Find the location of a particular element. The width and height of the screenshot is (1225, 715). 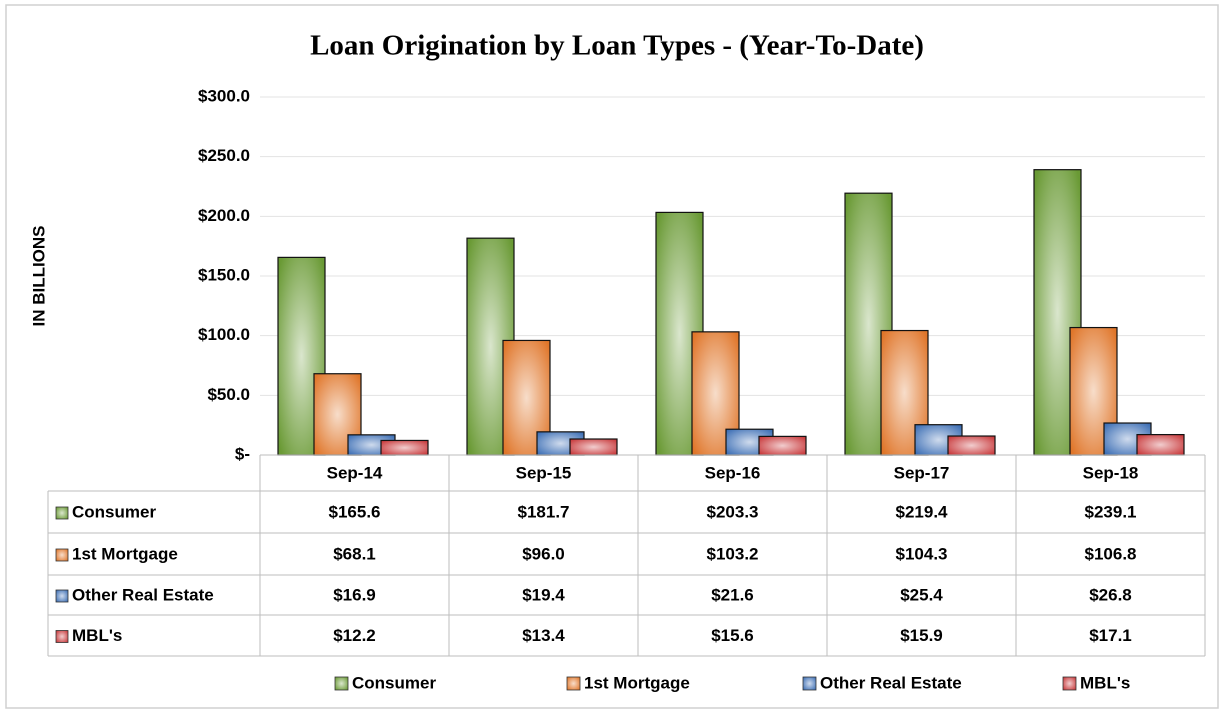

x-tick-label: Sep-16 is located at coordinates (733, 472).